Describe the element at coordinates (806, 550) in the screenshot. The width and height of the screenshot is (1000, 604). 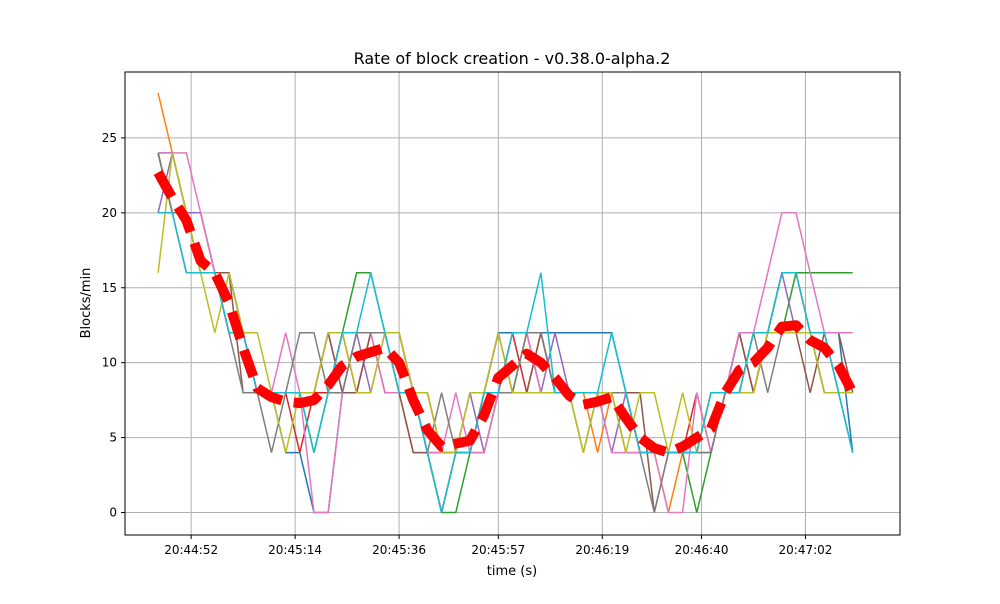
I see `x-tick-label: 20:47:02` at that location.